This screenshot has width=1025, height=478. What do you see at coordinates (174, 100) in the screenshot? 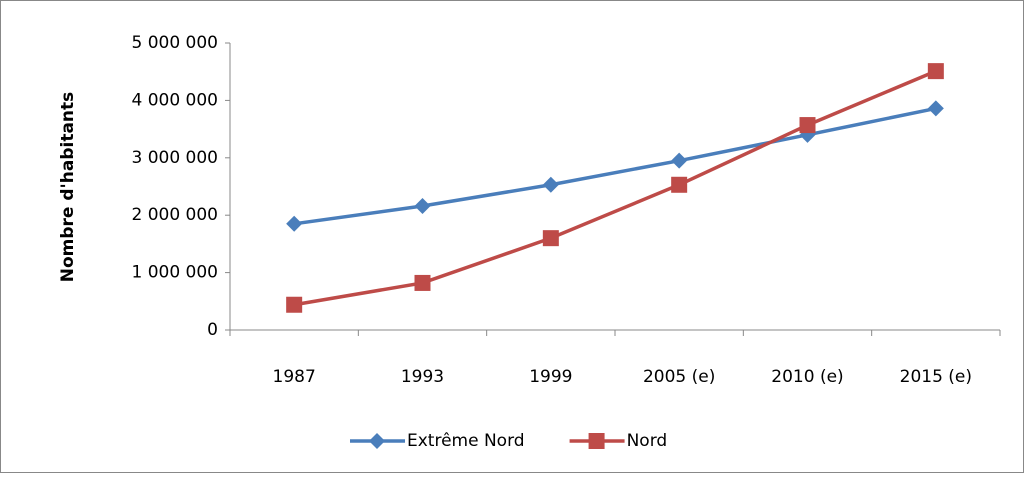
I see `y-tick-label: 4 000 000` at bounding box center [174, 100].